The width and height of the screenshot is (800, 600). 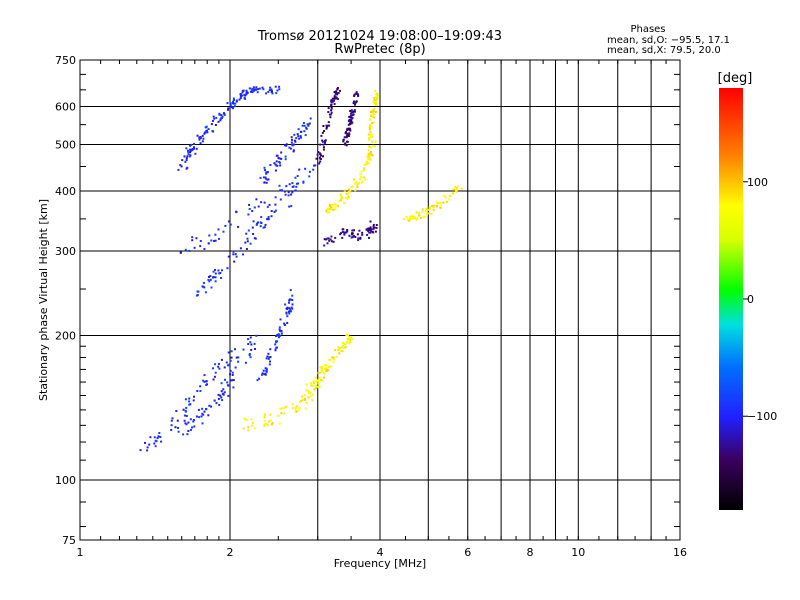 What do you see at coordinates (578, 552) in the screenshot?
I see `x-tick-label: 10` at bounding box center [578, 552].